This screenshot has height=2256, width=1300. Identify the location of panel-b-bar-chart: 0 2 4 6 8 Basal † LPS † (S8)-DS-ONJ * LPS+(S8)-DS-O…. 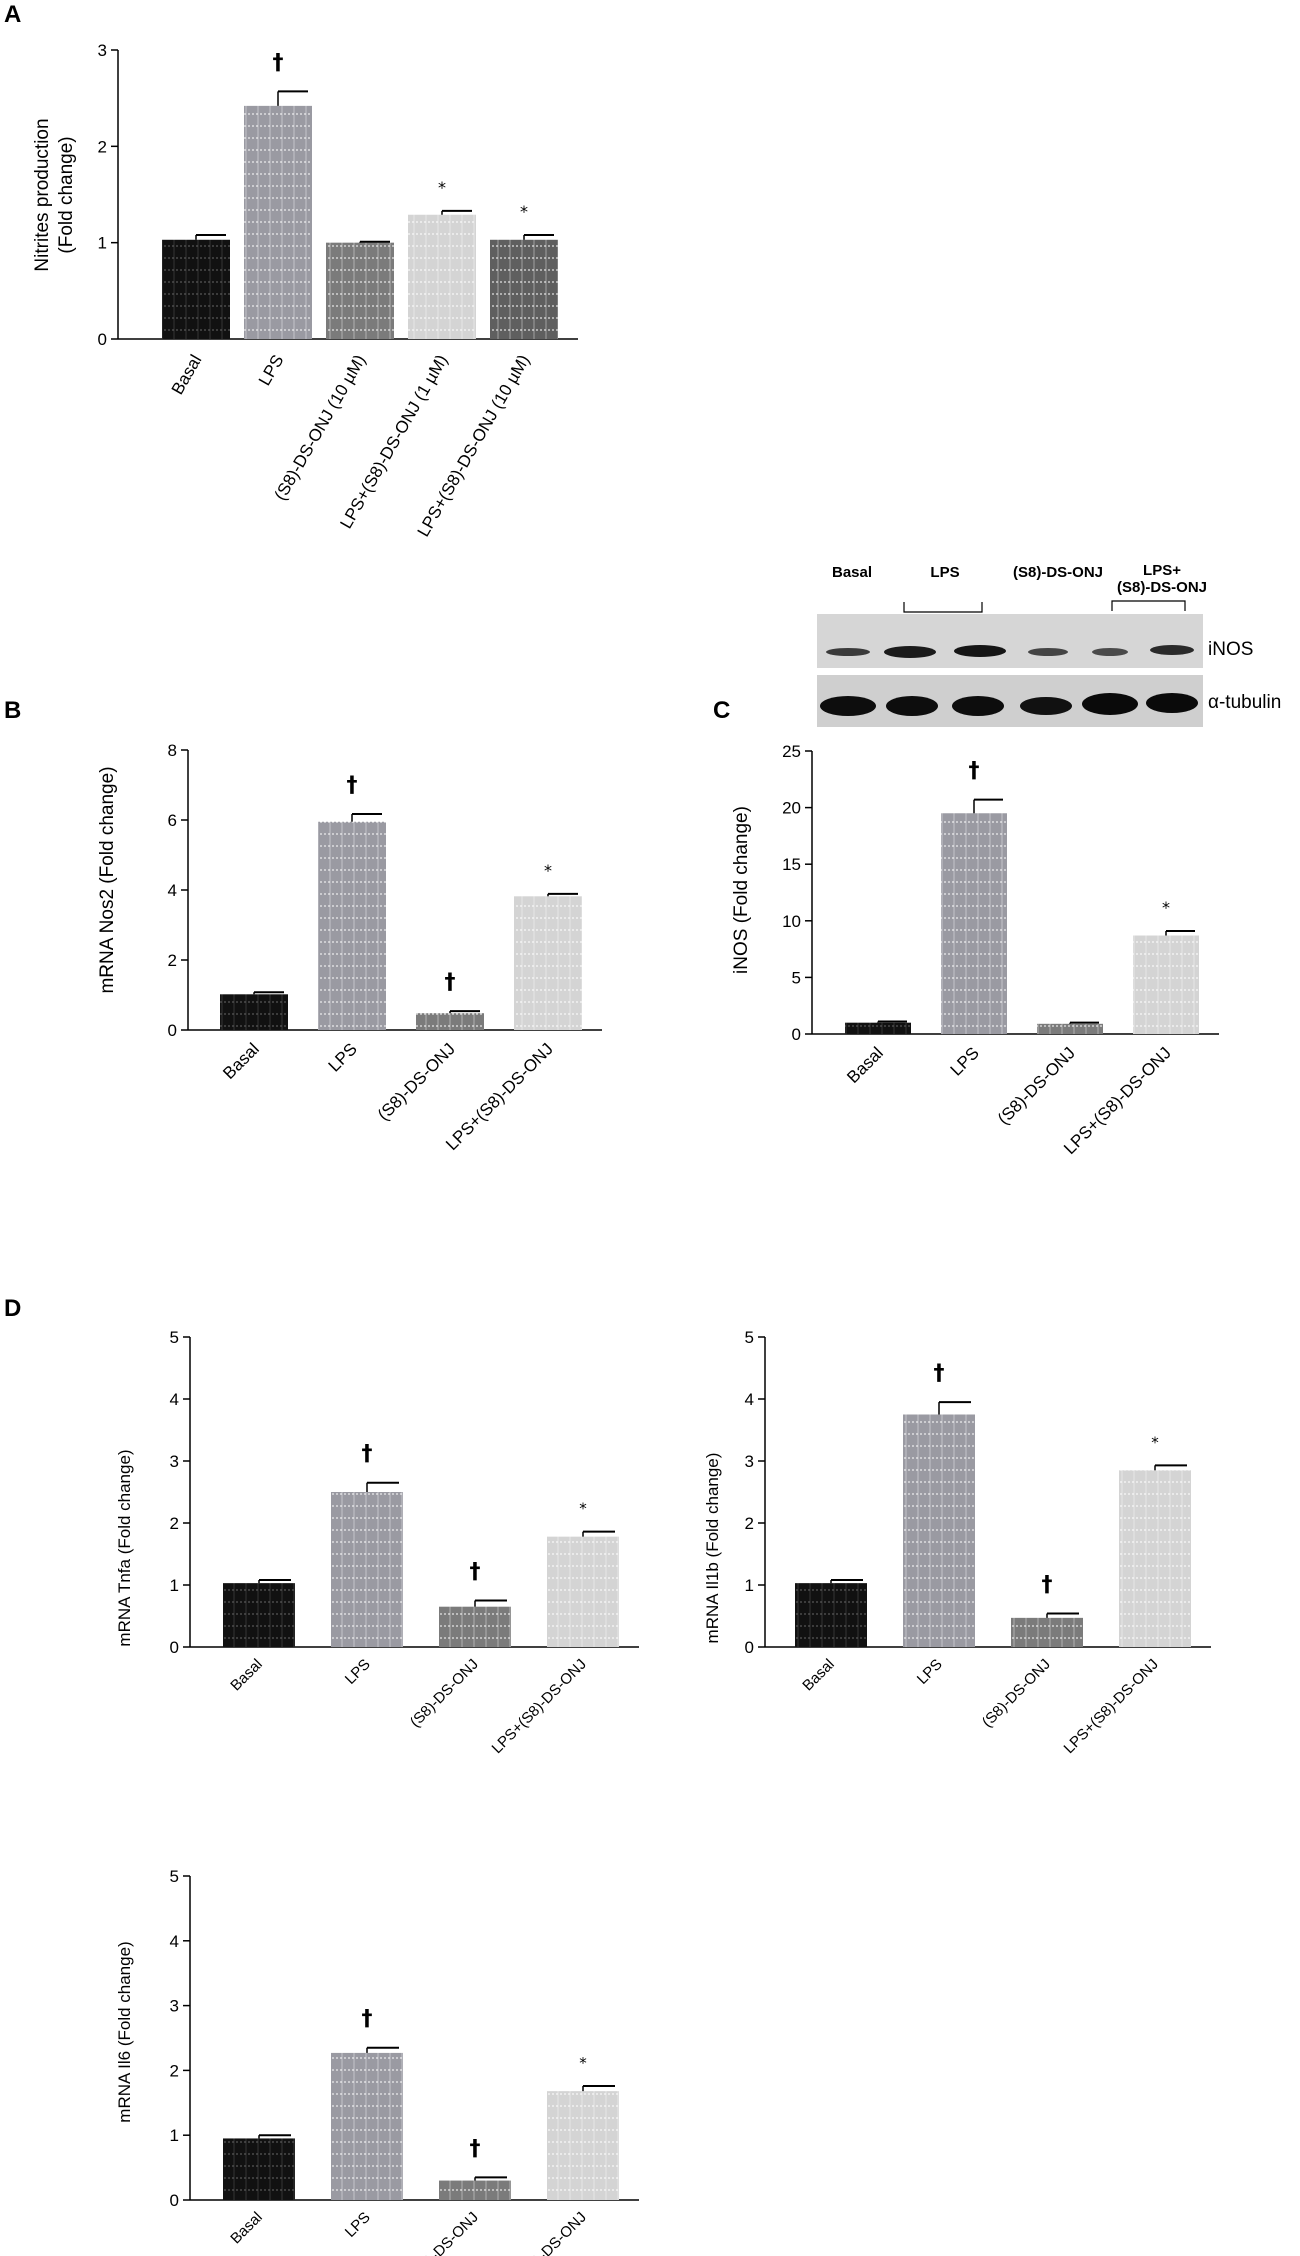
(385, 947).